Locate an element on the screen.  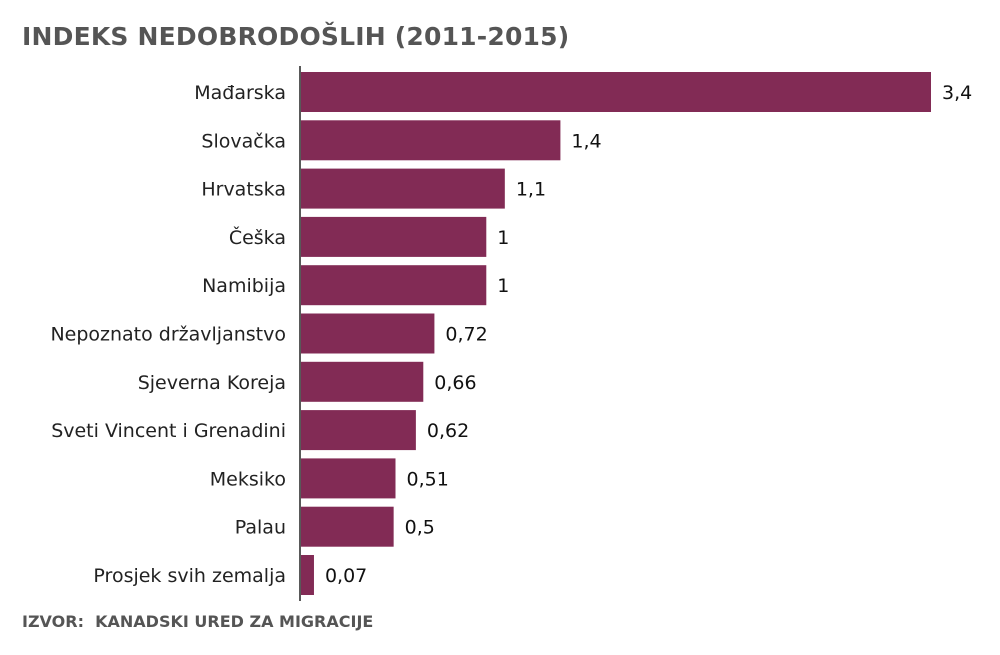
category-label: Sjeverna Koreja is located at coordinates (212, 383).